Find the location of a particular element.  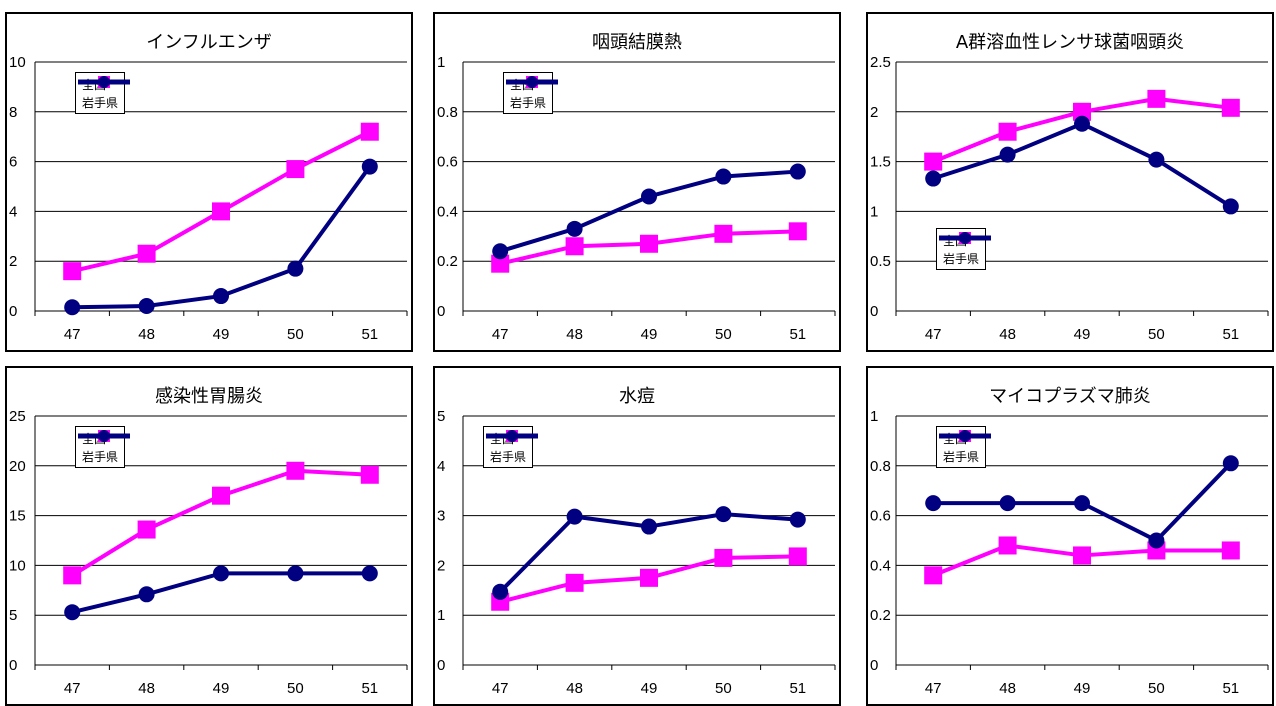

chart-title: 感染性胃腸炎 is located at coordinates (209, 396).